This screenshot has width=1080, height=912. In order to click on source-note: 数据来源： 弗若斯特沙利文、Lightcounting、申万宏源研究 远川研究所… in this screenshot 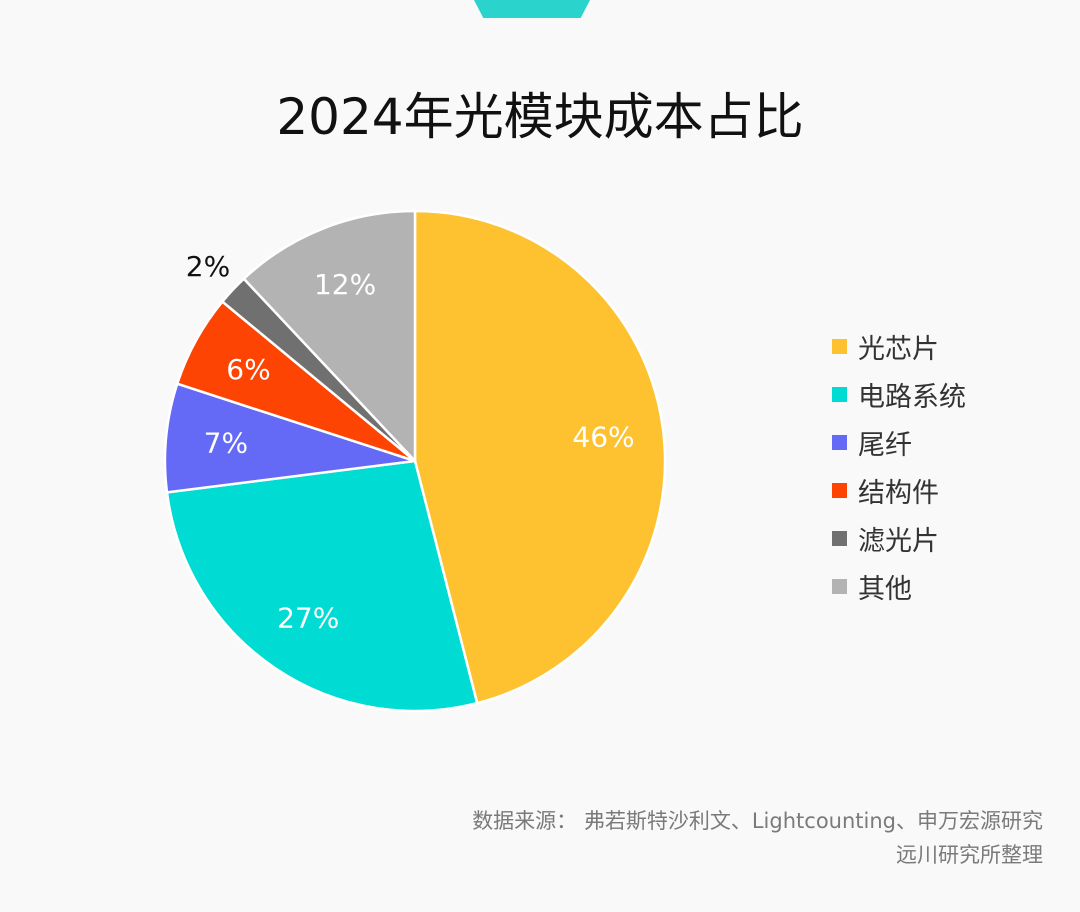, I will do `click(757, 838)`.